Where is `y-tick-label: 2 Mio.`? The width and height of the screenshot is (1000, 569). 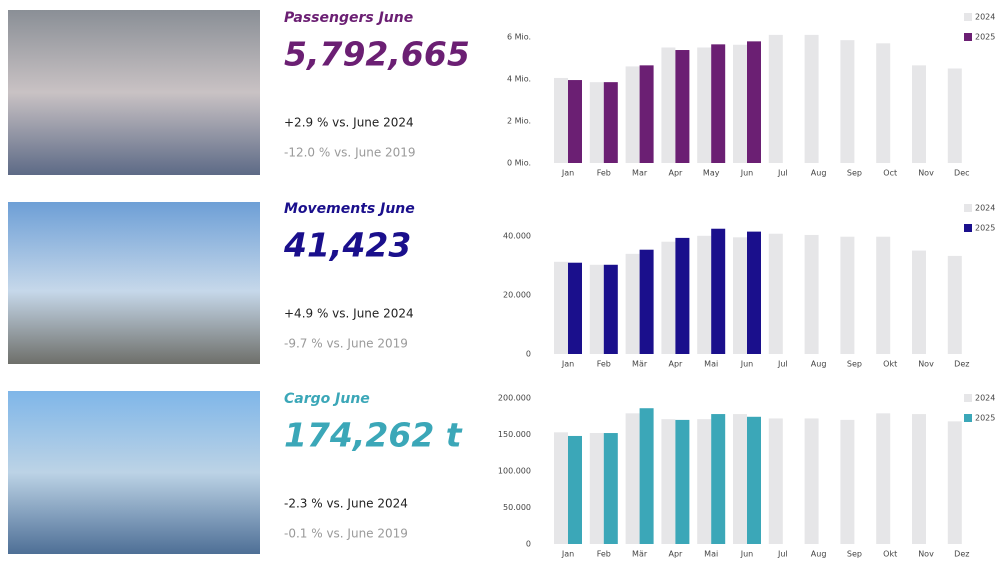 y-tick-label: 2 Mio. is located at coordinates (519, 121).